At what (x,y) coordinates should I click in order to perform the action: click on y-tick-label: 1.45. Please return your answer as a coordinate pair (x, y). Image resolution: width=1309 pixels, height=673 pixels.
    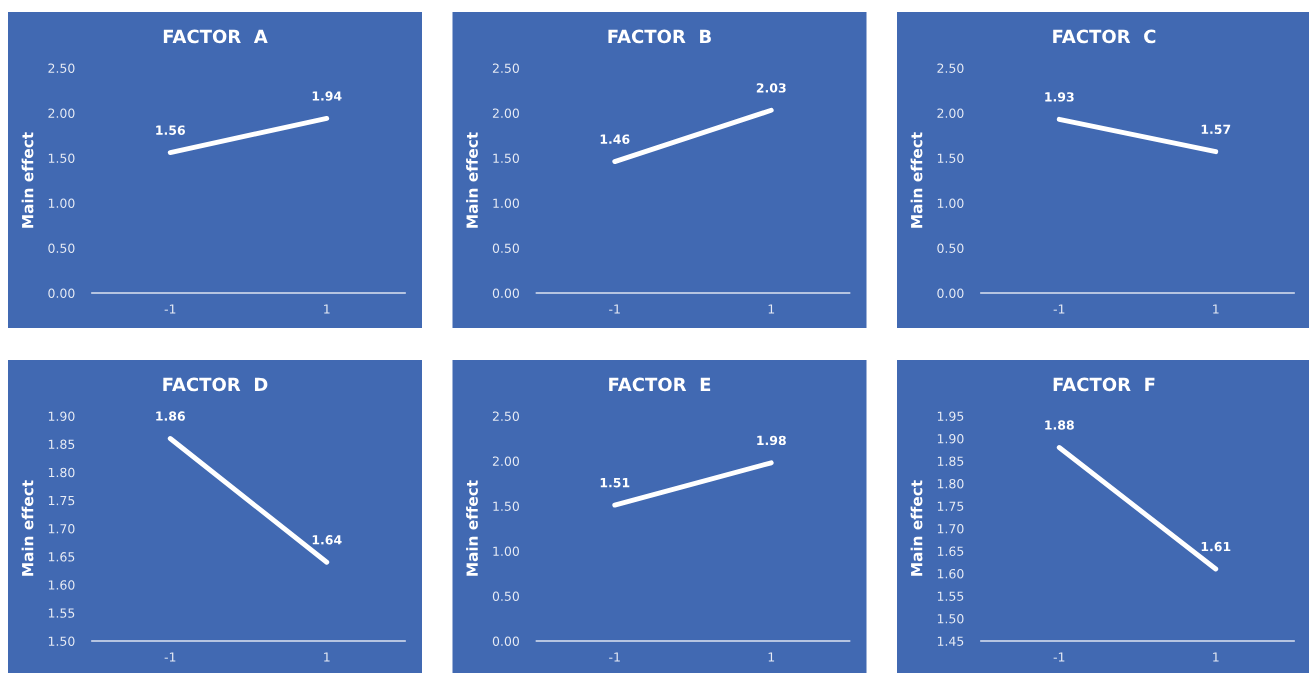
    Looking at the image, I should click on (950, 641).